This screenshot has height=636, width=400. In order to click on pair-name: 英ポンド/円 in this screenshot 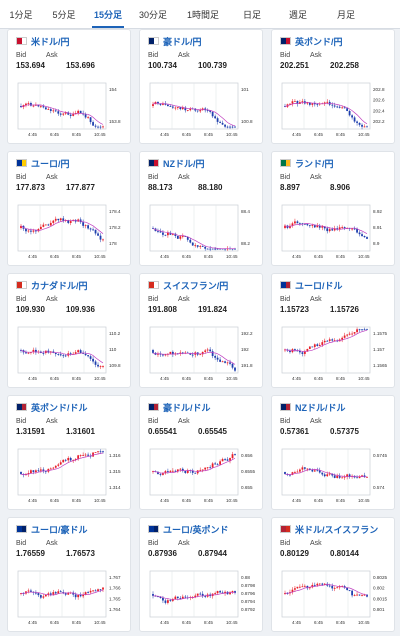, I will do `click(319, 41)`.